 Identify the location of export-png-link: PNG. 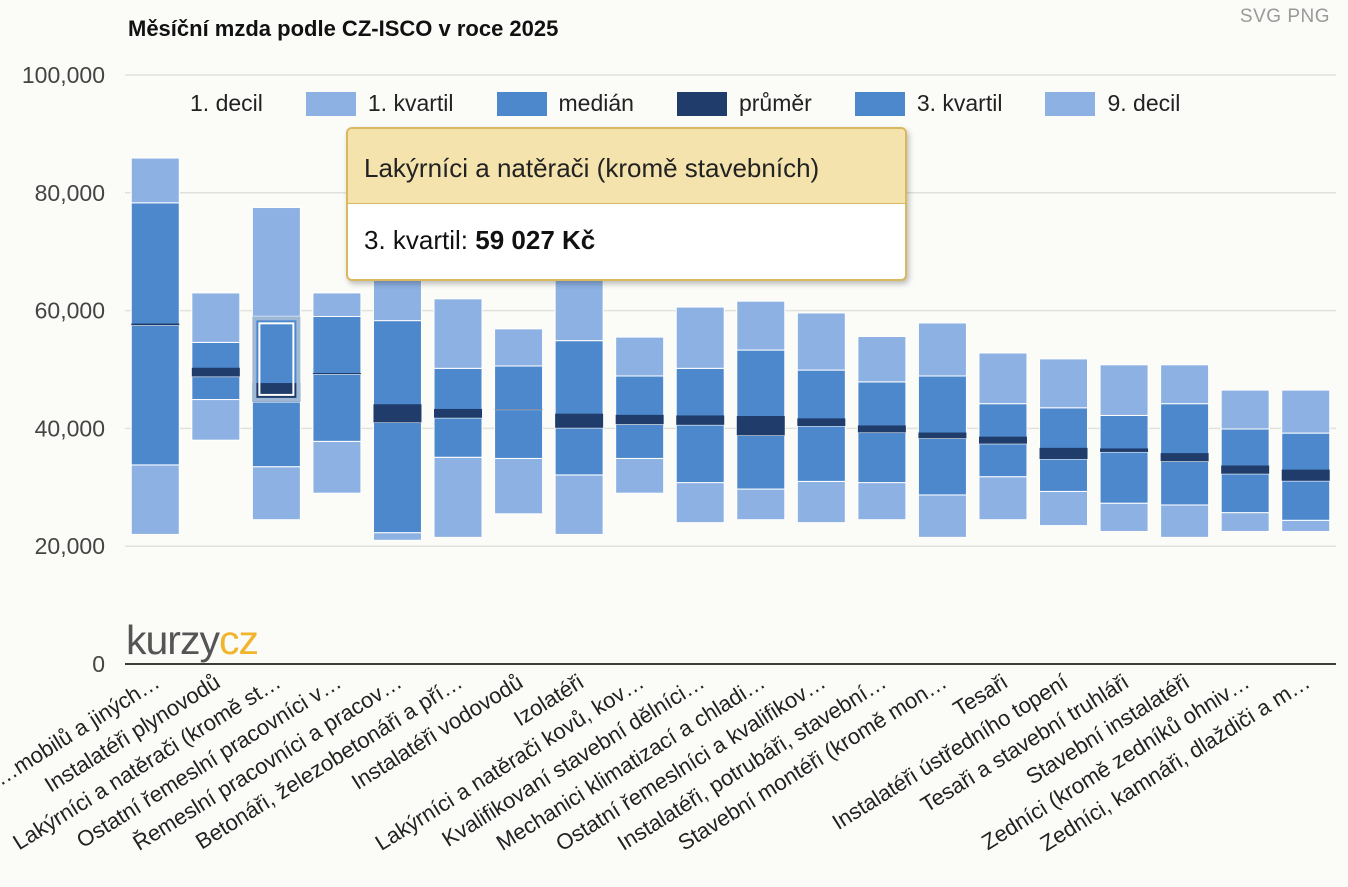
(1308, 16).